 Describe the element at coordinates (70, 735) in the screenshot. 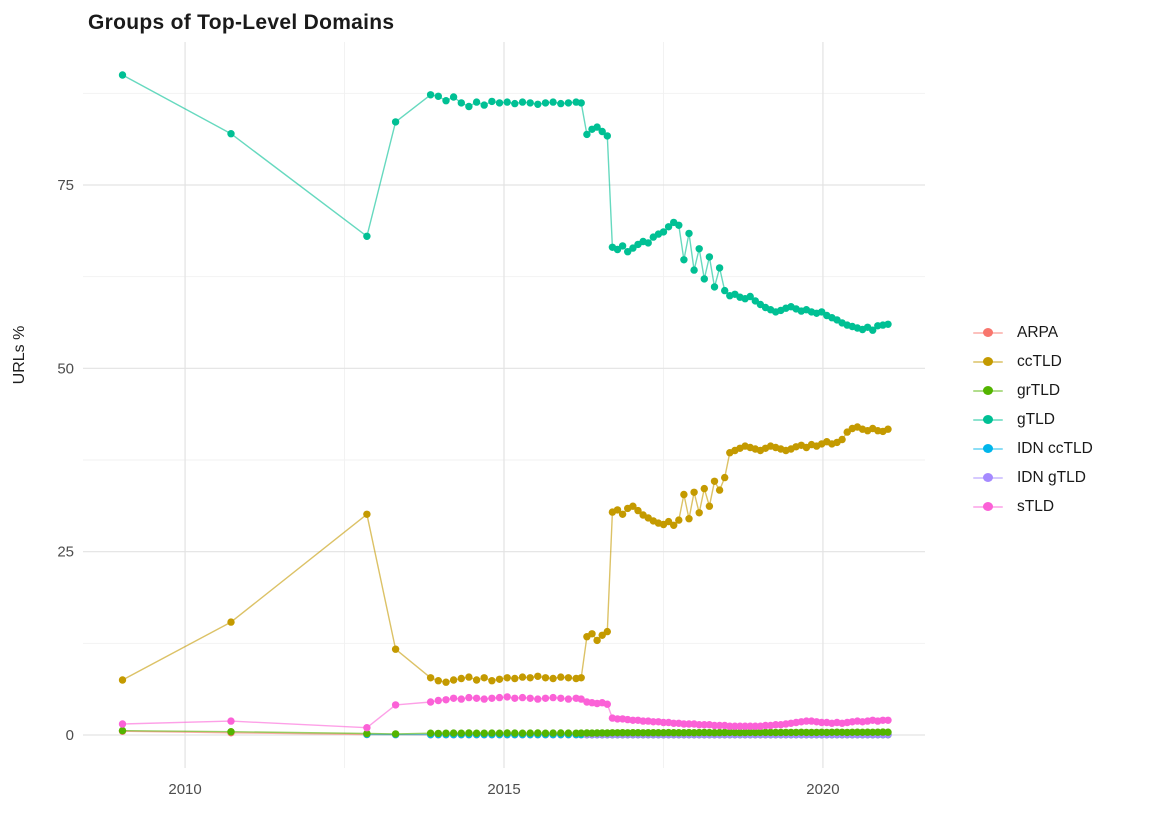

I see `y-tick-label: 0` at that location.